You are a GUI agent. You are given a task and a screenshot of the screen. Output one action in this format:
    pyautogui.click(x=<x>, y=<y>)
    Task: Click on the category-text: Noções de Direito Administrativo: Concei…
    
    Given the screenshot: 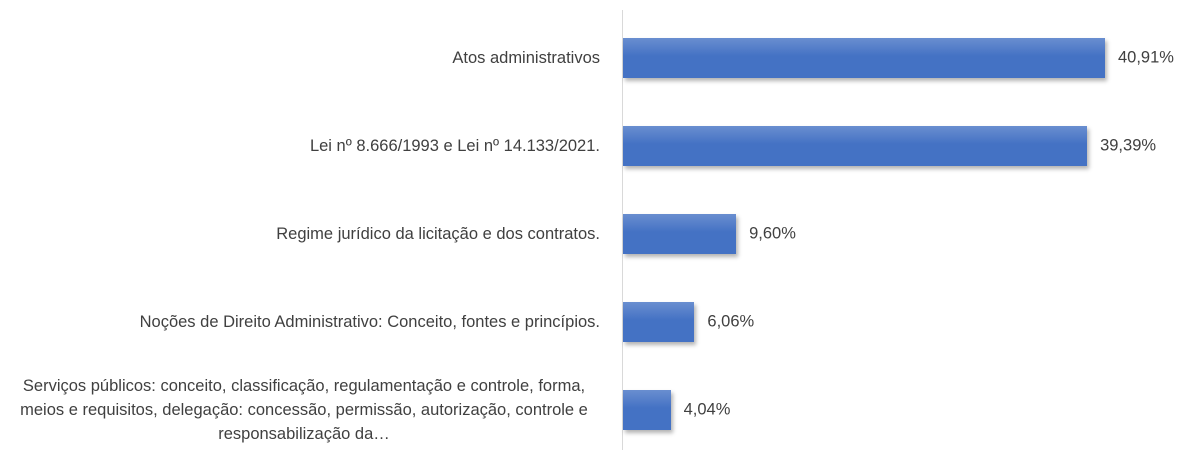 What is the action you would take?
    pyautogui.click(x=369, y=322)
    